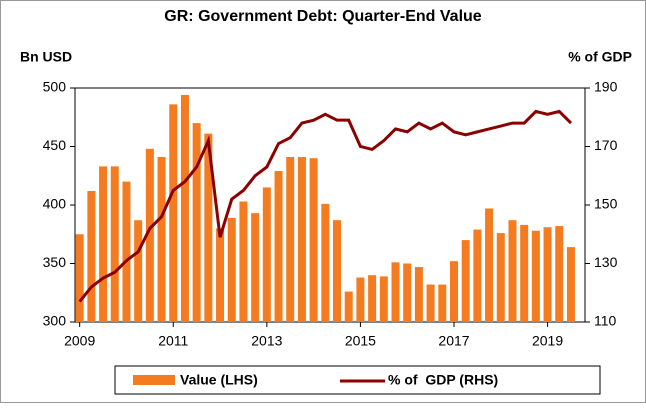  Describe the element at coordinates (605, 321) in the screenshot. I see `y2-tick-label: 110` at that location.